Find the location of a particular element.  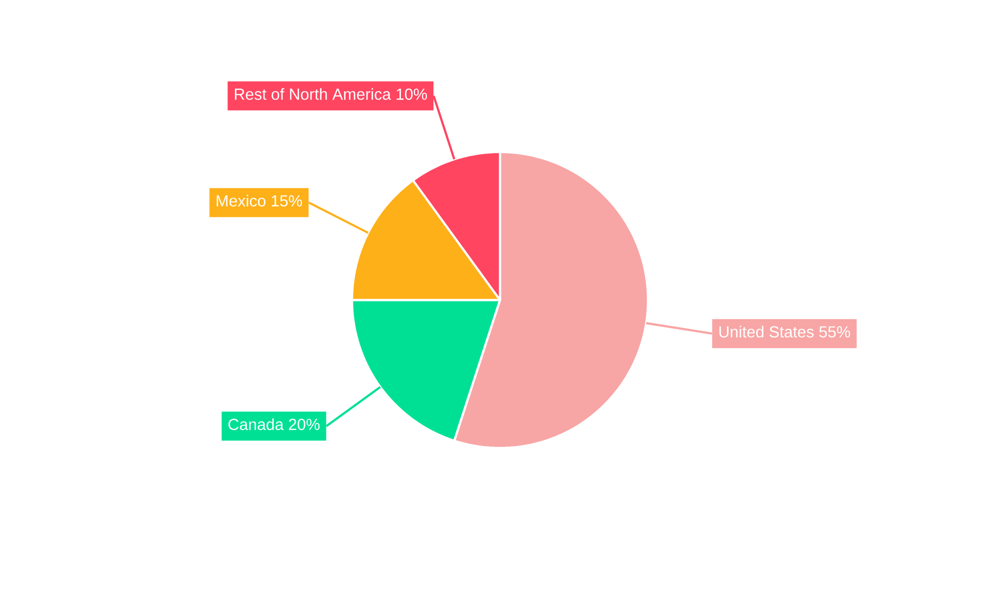

slice-label: Rest of North America is located at coordinates (312, 94).